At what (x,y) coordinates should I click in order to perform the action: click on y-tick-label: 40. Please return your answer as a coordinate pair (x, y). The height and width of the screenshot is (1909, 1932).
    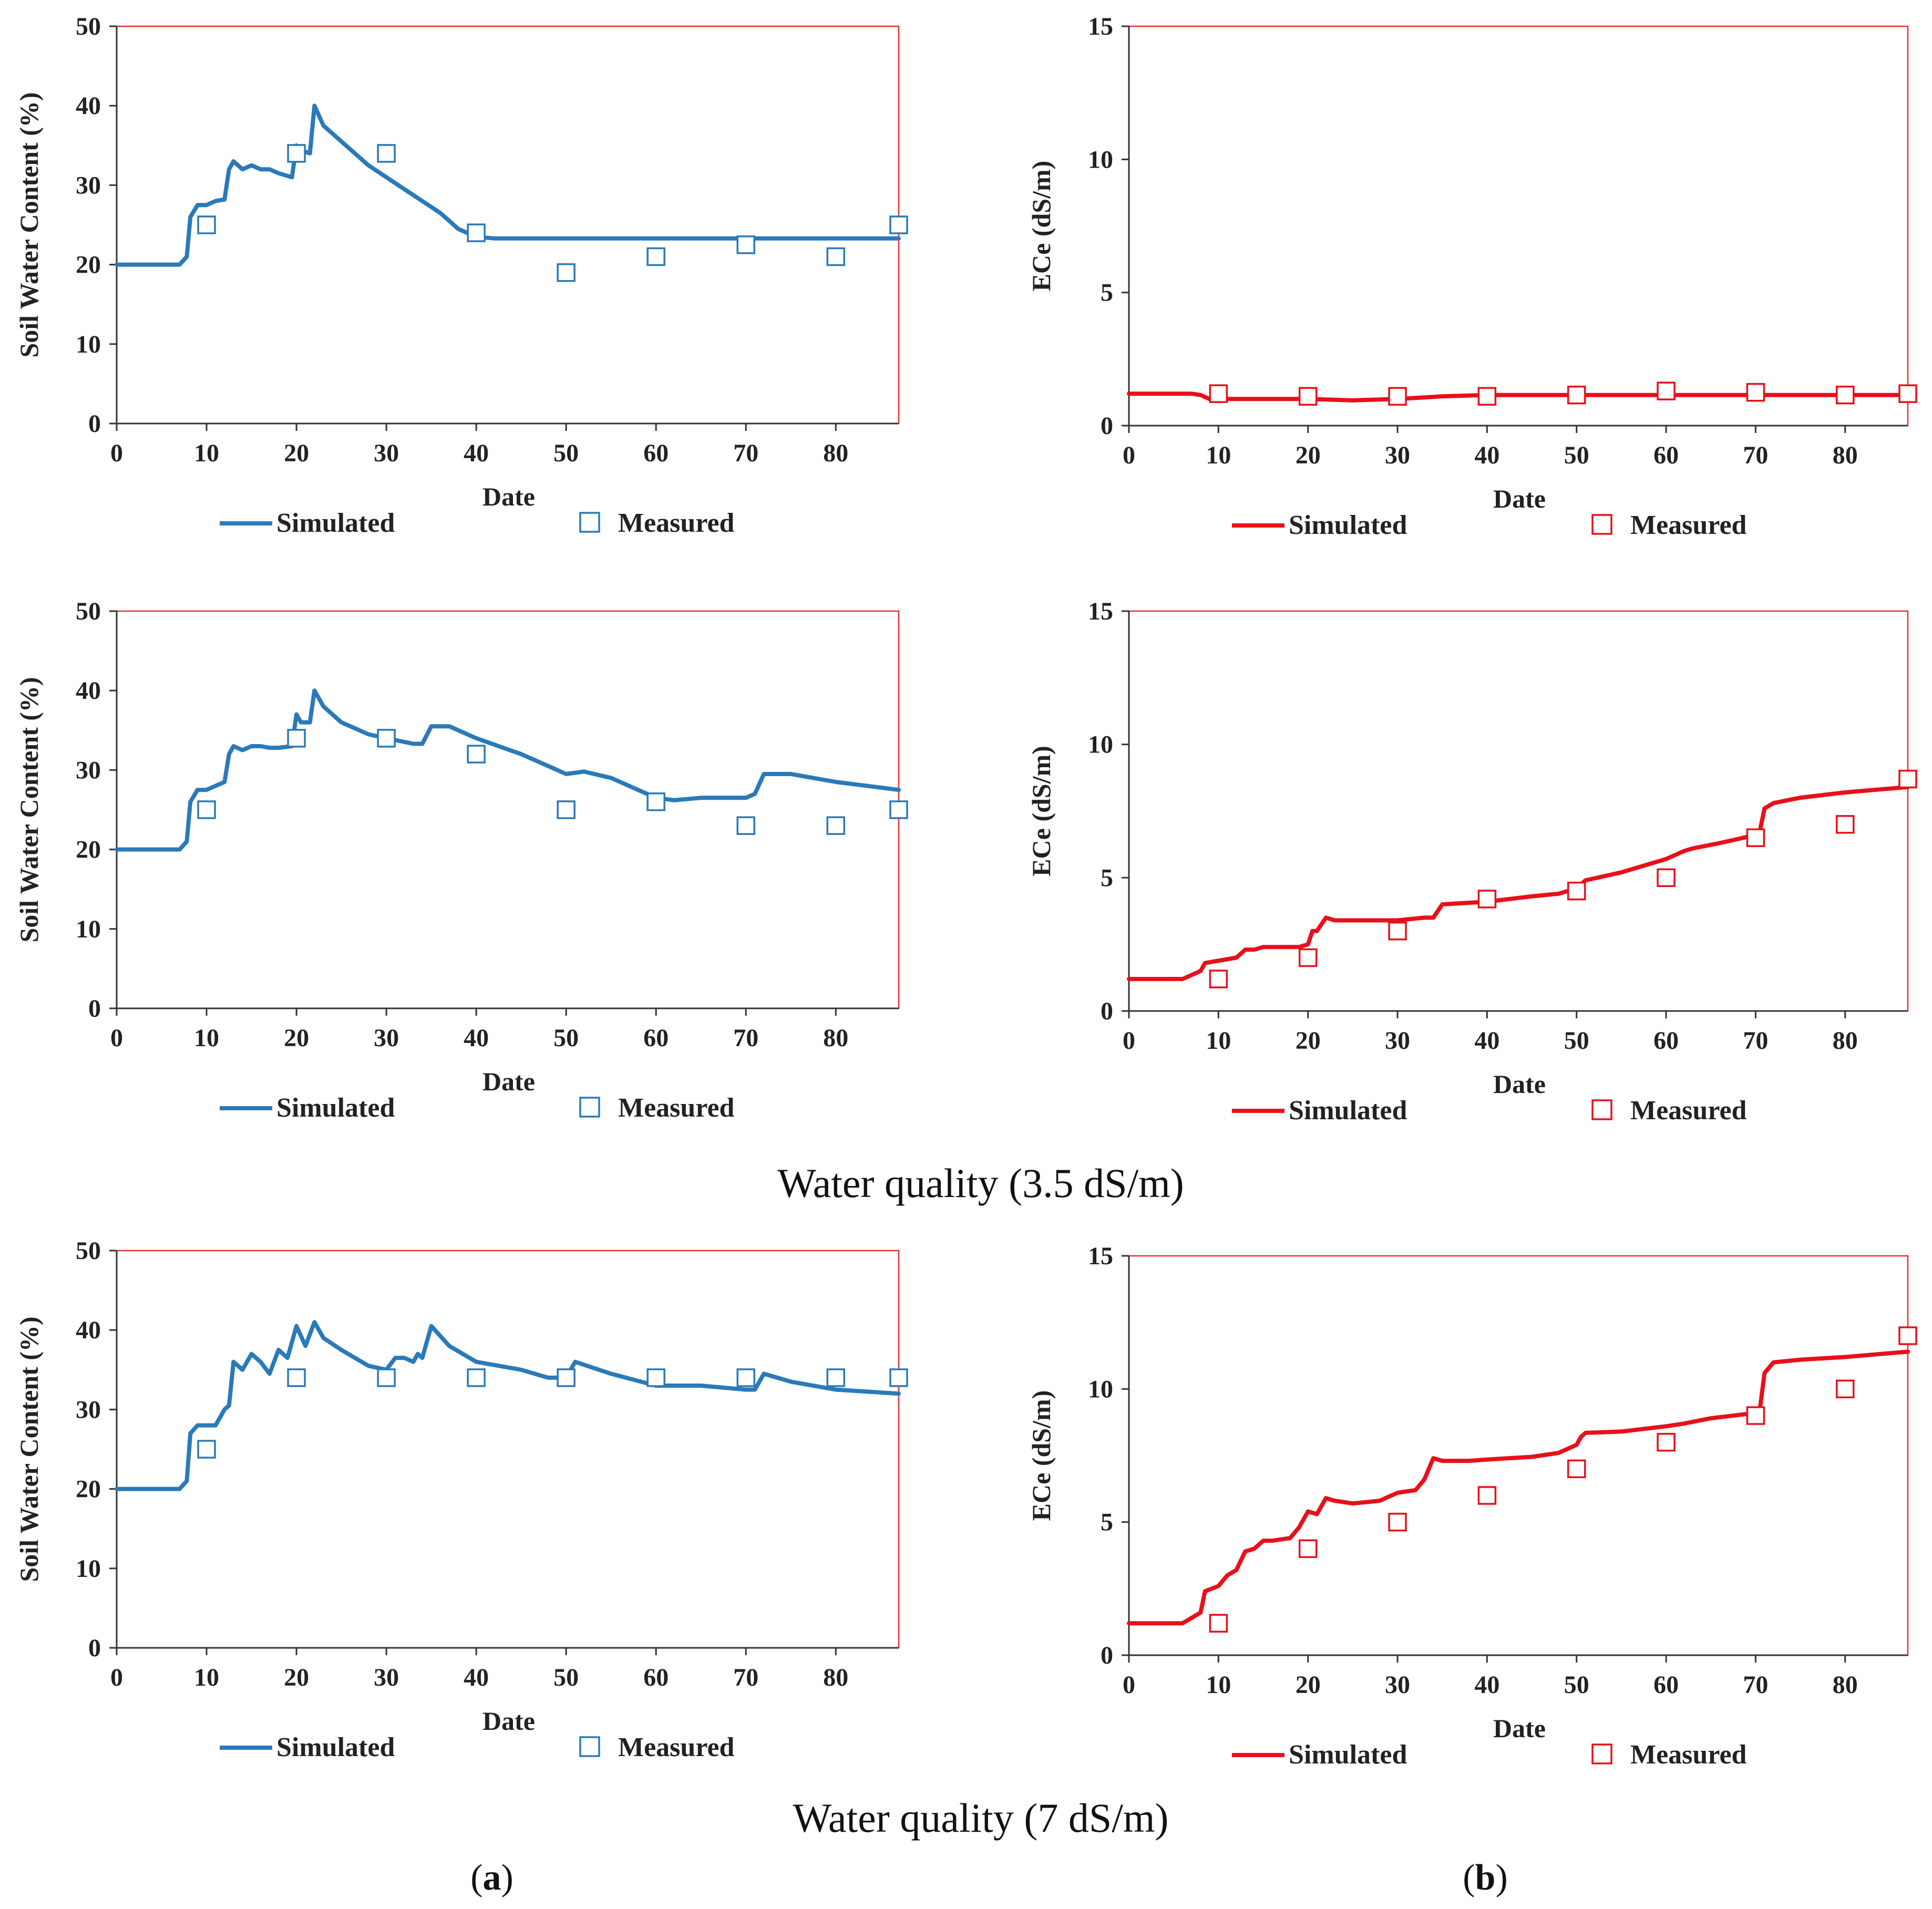
    Looking at the image, I should click on (88, 1330).